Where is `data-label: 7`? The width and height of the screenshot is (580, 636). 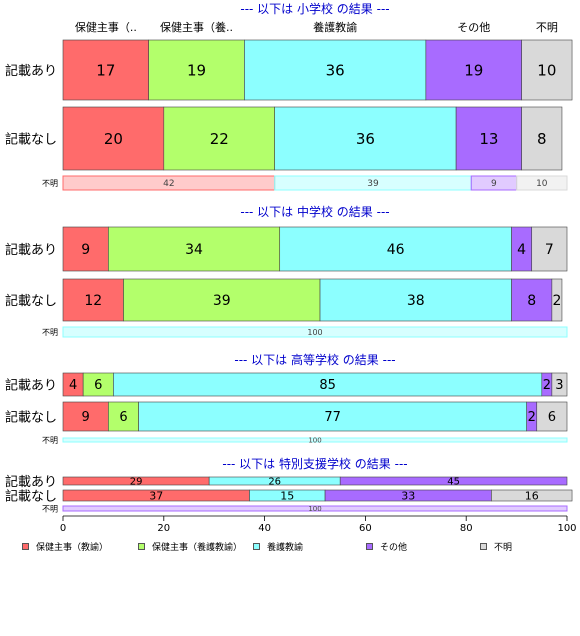 data-label: 7 is located at coordinates (549, 250).